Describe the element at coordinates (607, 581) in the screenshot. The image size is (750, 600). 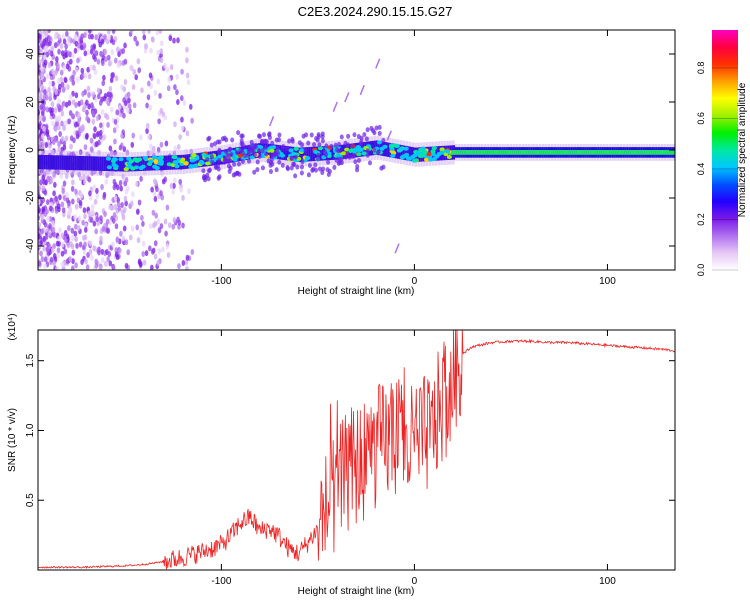
I see `x-tick-label: 100` at that location.